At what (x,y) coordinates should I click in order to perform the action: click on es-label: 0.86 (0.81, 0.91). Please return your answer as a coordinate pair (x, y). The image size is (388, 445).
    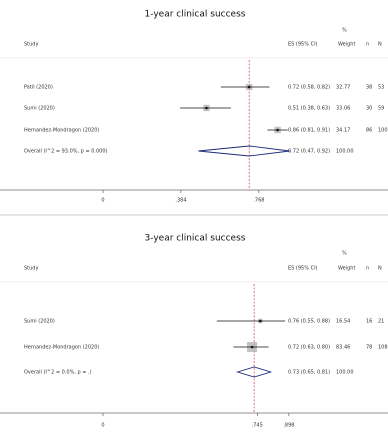
    Looking at the image, I should click on (309, 131).